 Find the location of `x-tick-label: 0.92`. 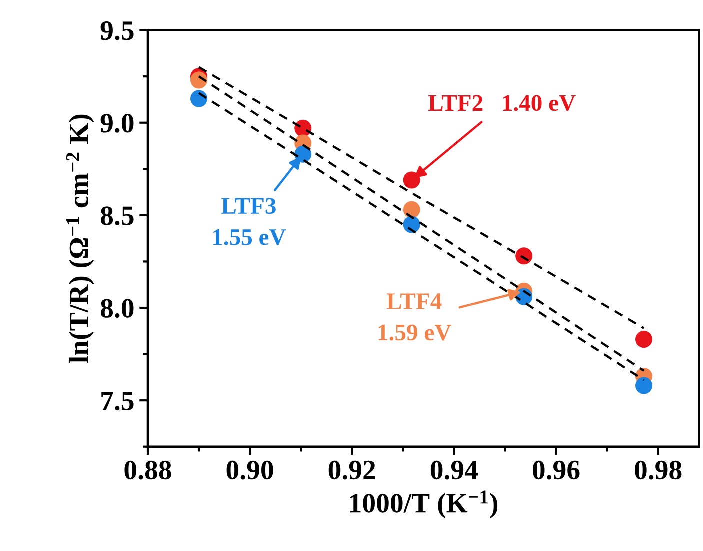

x-tick-label: 0.92 is located at coordinates (352, 470).